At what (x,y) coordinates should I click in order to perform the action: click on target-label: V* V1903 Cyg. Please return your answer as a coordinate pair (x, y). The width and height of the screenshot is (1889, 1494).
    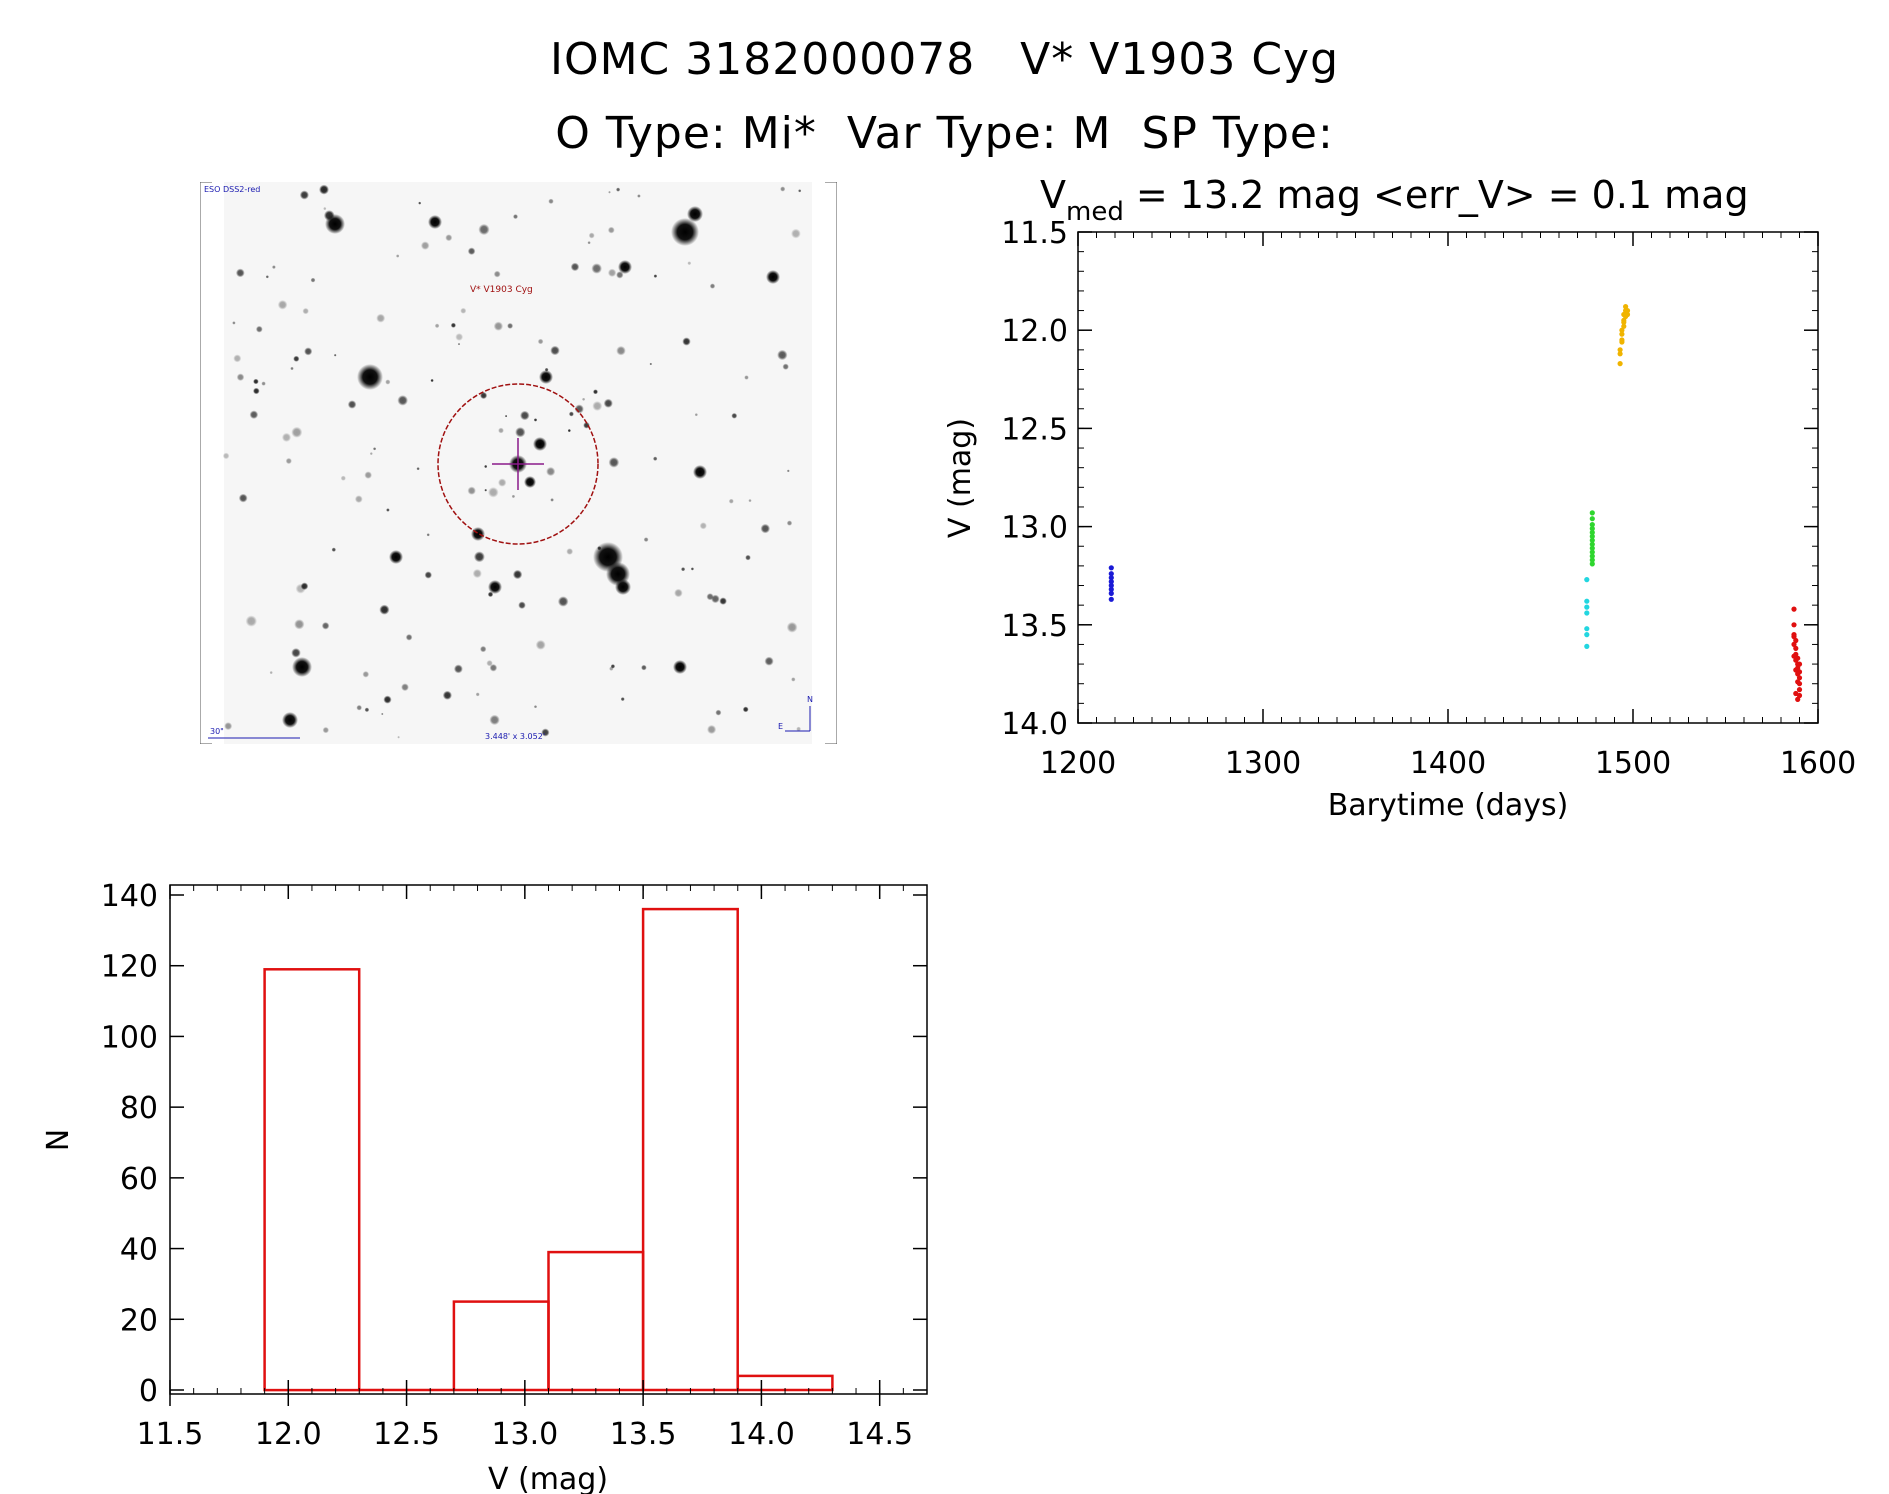
    Looking at the image, I should click on (501, 290).